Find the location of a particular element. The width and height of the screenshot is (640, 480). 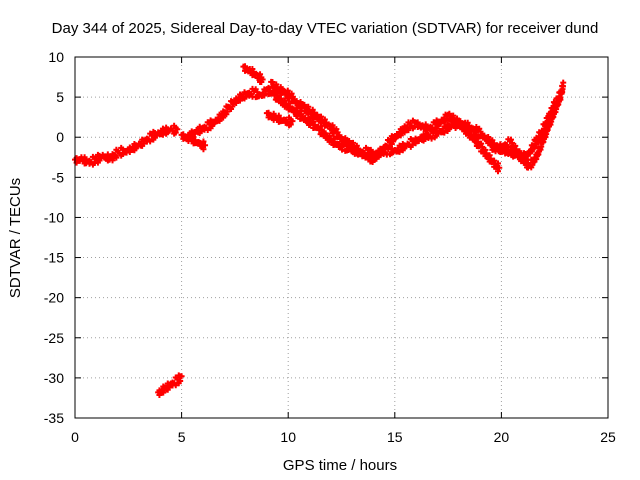

y-tick-label: -25 is located at coordinates (54, 338).